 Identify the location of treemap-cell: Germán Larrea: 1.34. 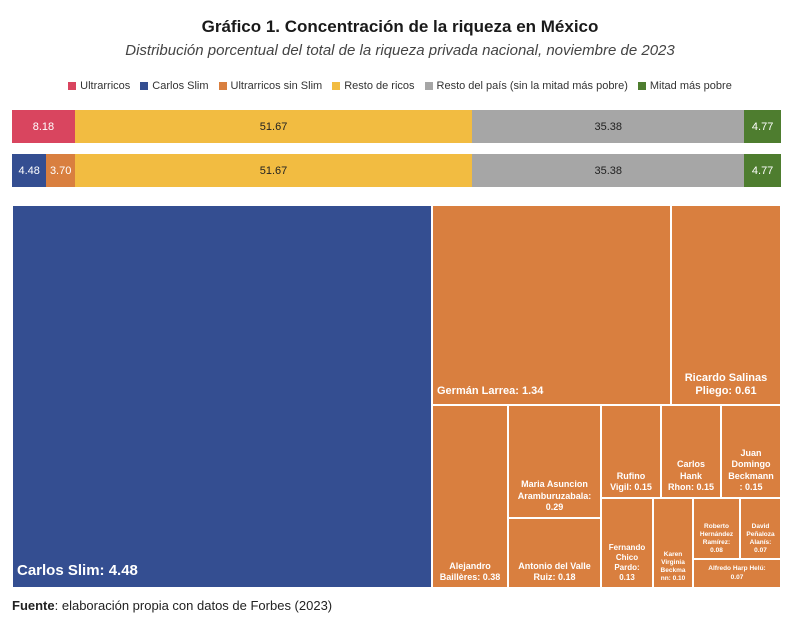
(551, 305).